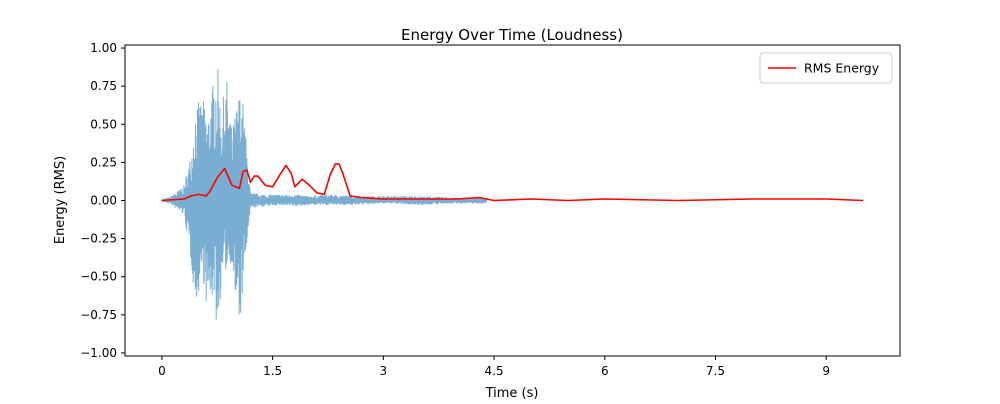 Image resolution: width=1000 pixels, height=404 pixels. Describe the element at coordinates (98, 315) in the screenshot. I see `y-tick-label: −0.75` at that location.